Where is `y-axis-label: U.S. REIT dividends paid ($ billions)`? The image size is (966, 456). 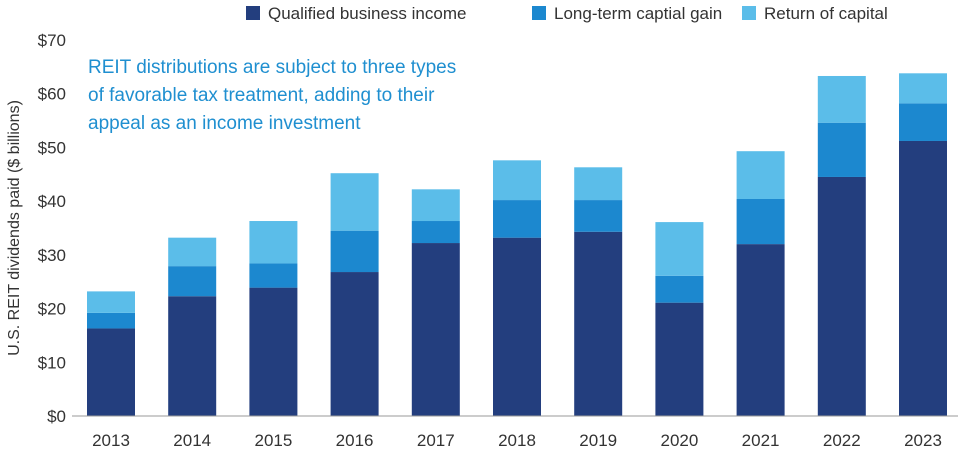 y-axis-label: U.S. REIT dividends paid ($ billions) is located at coordinates (14, 228).